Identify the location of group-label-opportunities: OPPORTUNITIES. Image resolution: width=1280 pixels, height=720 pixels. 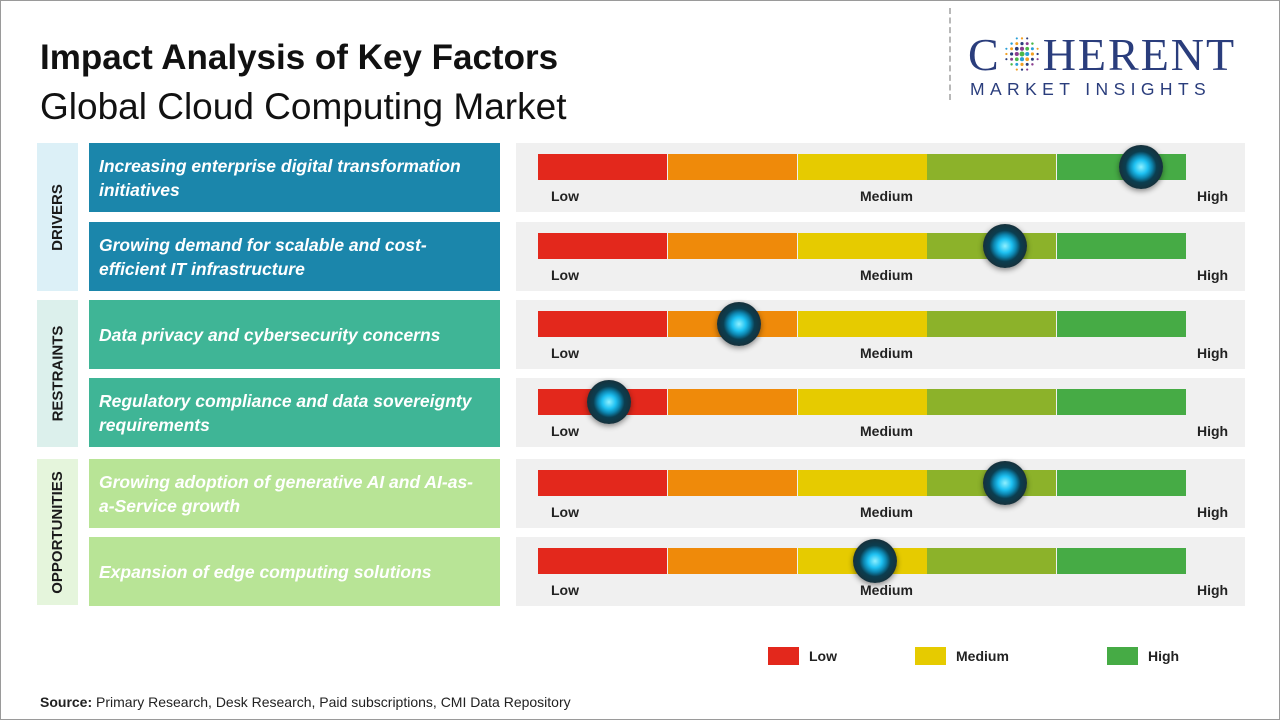
(57, 532).